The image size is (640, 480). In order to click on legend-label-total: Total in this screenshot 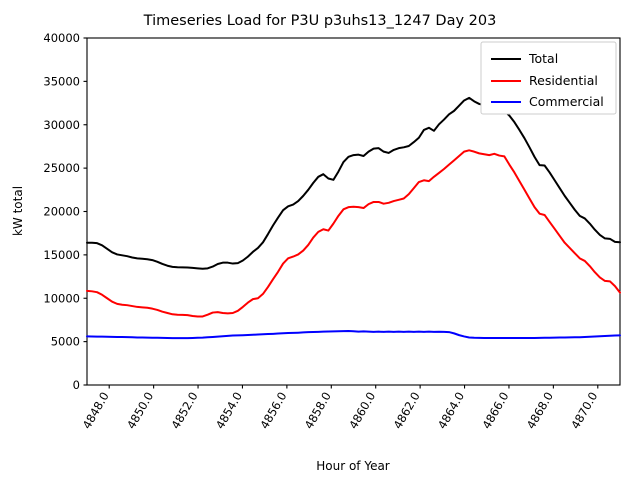, I will do `click(543, 58)`.